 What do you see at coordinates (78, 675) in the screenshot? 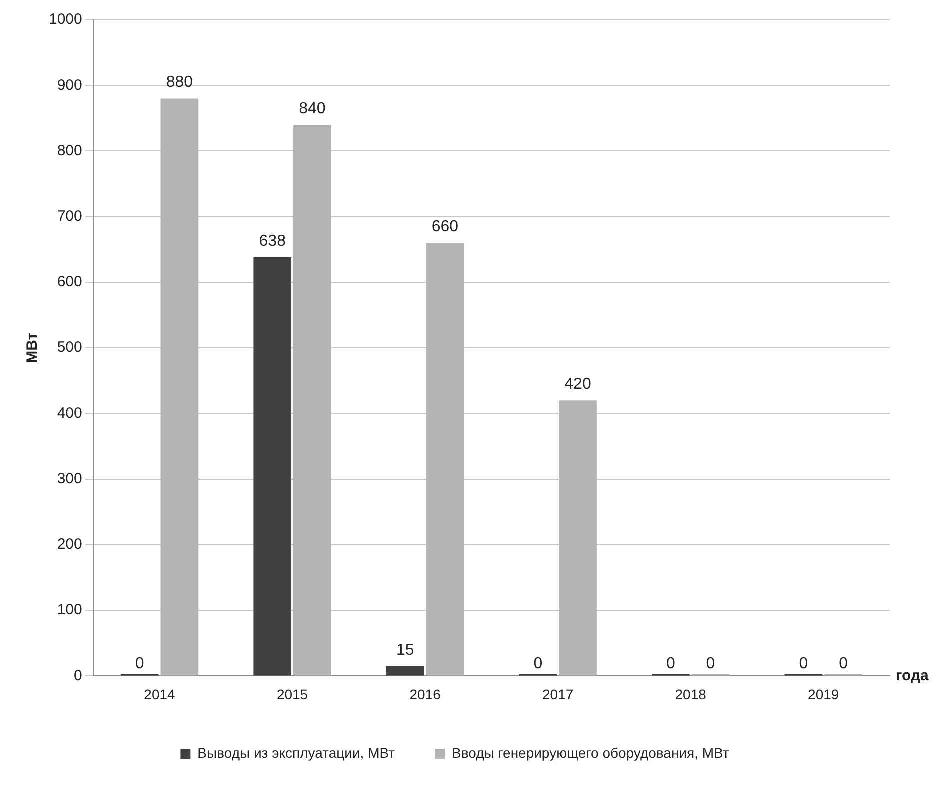
I see `y-tick-label: 0` at bounding box center [78, 675].